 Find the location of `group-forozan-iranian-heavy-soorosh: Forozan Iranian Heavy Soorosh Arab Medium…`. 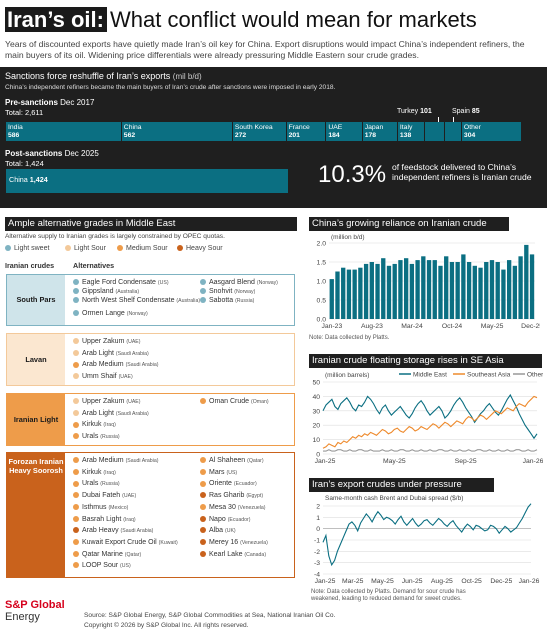

group-forozan-iranian-heavy-soorosh: Forozan Iranian Heavy Soorosh Arab Medium… is located at coordinates (150, 515).